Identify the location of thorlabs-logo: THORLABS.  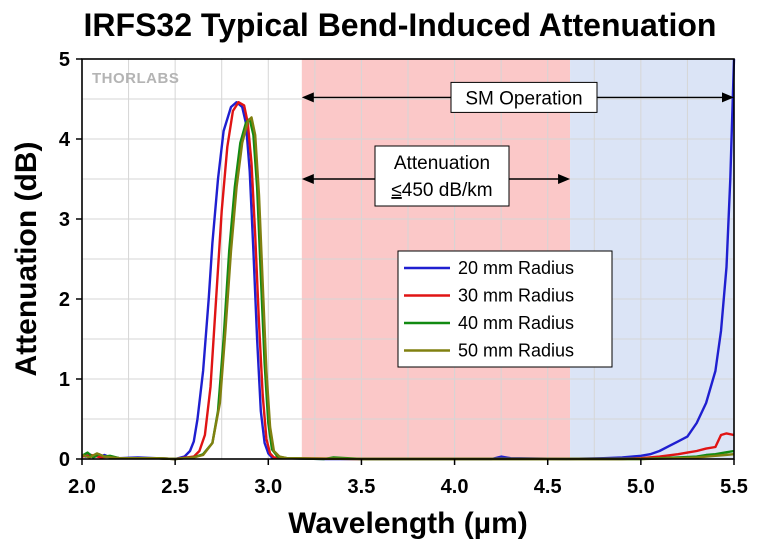
(135, 78).